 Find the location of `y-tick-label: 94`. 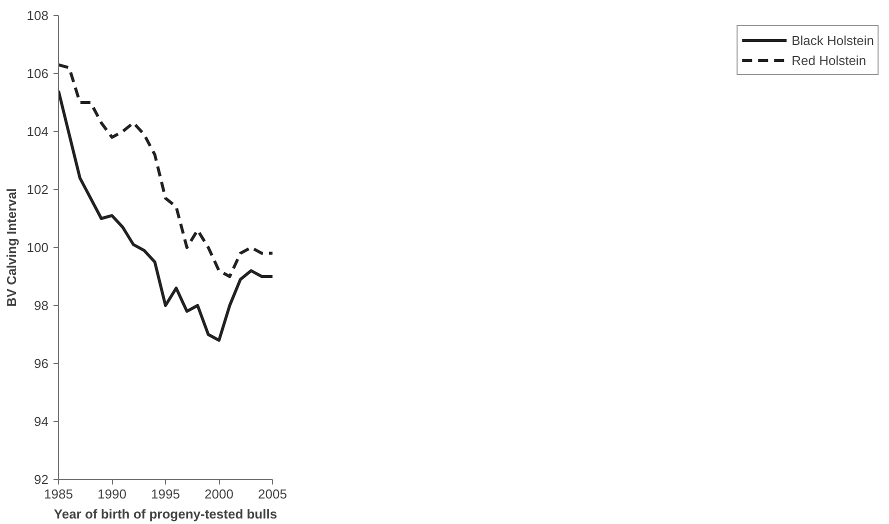

y-tick-label: 94 is located at coordinates (41, 421).